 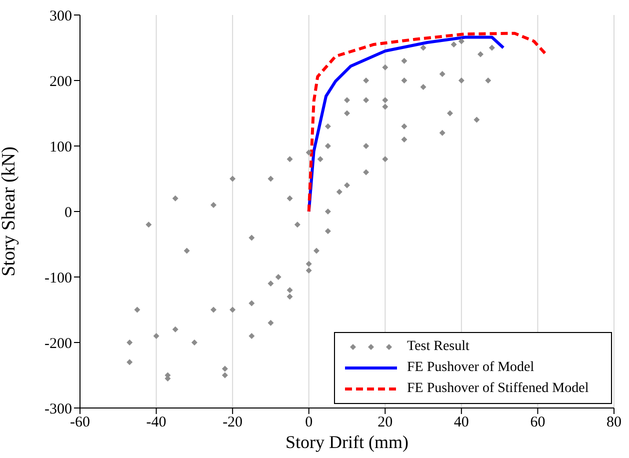 What do you see at coordinates (10, 211) in the screenshot?
I see `y-axis-title: Story Shear (kN)` at bounding box center [10, 211].